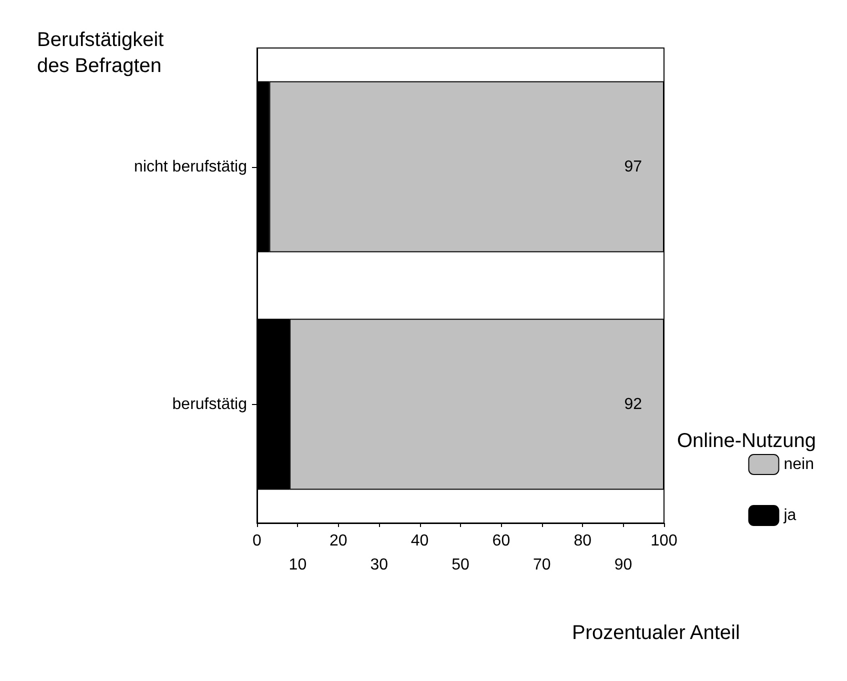 The height and width of the screenshot is (681, 847). What do you see at coordinates (633, 404) in the screenshot?
I see `data-label: 92` at bounding box center [633, 404].